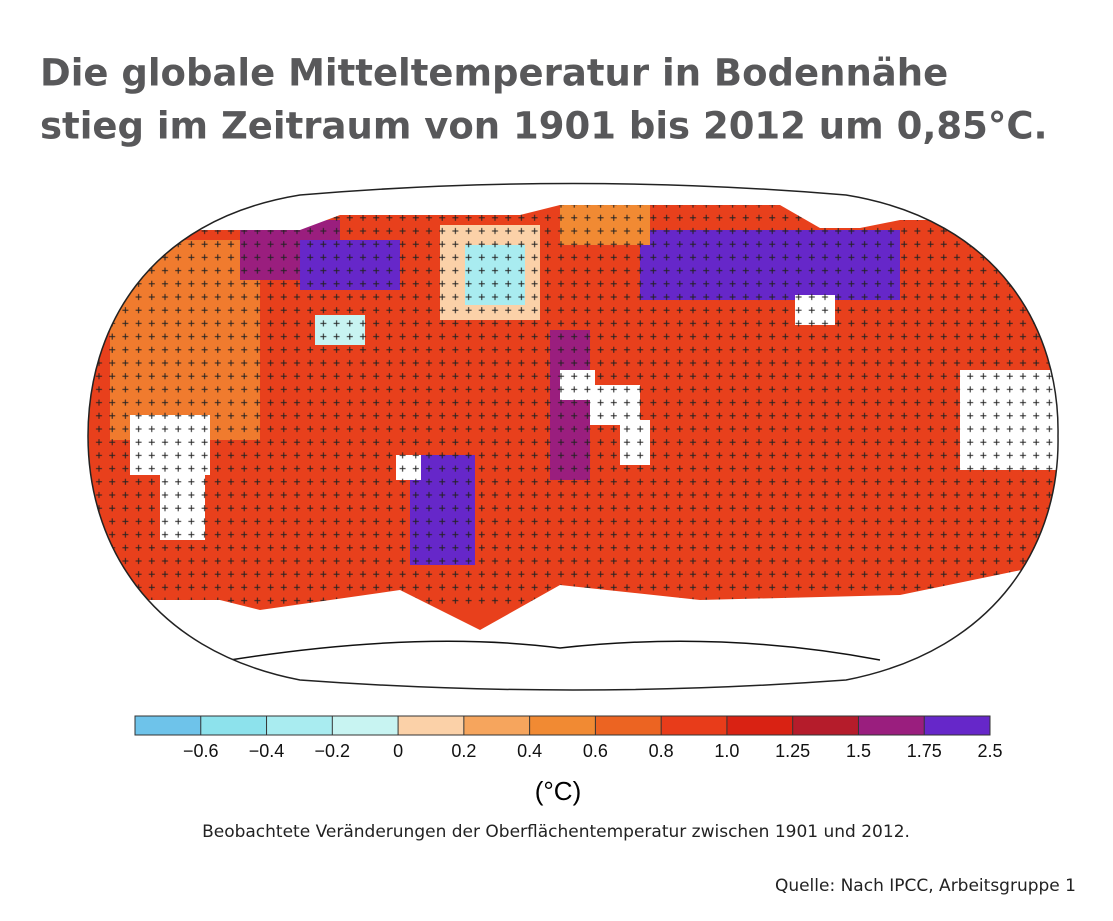 The height and width of the screenshot is (921, 1113). What do you see at coordinates (989, 751) in the screenshot?
I see `colorbar-tick-label: 2.5` at bounding box center [989, 751].